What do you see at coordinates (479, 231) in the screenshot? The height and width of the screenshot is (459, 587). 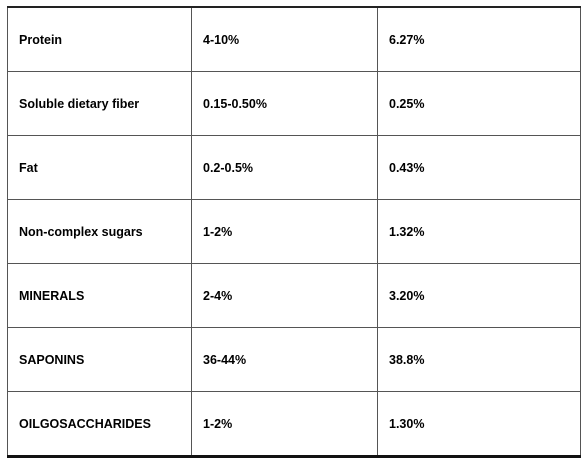 I see `table-cell: 1.32%` at bounding box center [479, 231].